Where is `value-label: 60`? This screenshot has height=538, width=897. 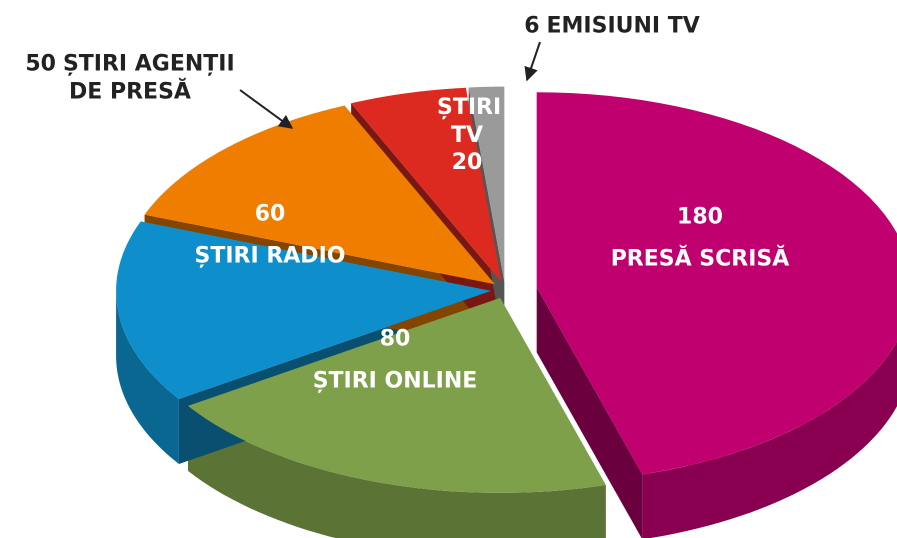 value-label: 60 is located at coordinates (270, 214).